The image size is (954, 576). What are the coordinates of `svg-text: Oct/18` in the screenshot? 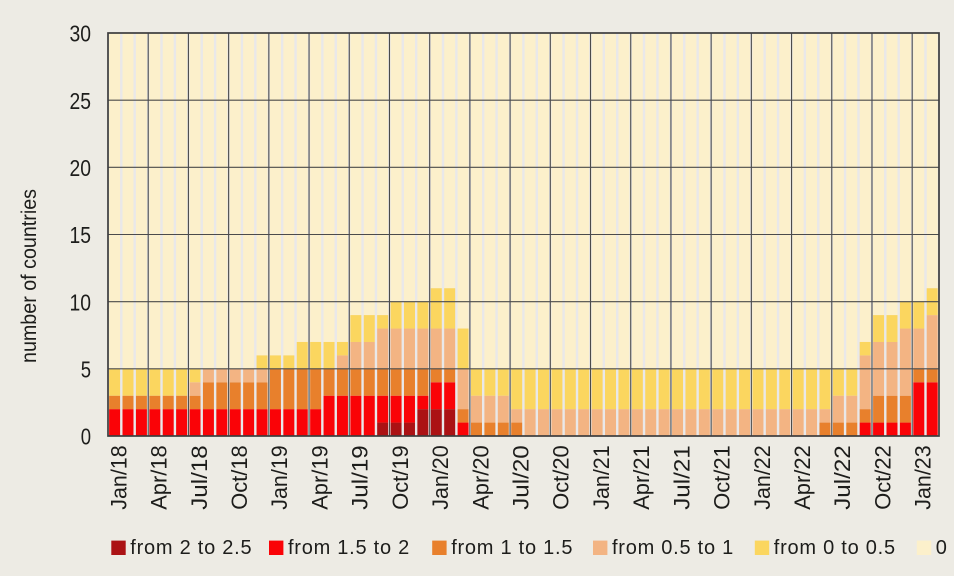 It's located at (239, 477).